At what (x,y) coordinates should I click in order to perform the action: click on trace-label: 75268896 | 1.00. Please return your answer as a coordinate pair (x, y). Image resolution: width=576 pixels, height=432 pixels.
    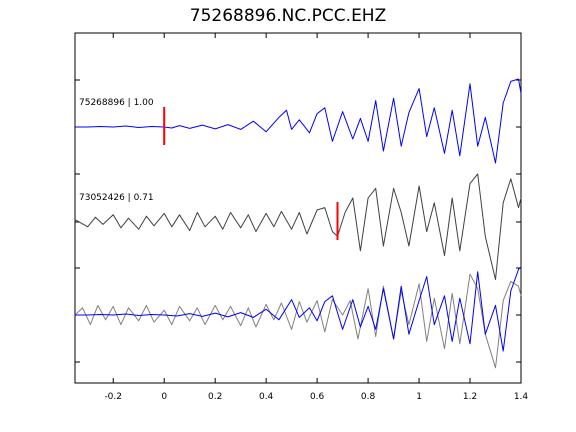
    Looking at the image, I should click on (116, 103).